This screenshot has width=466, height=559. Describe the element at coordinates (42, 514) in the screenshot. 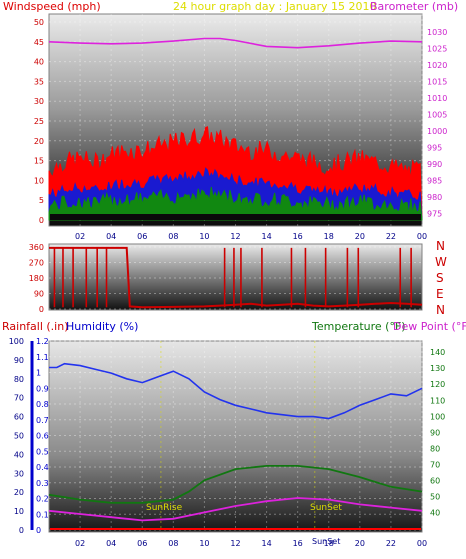

I see `rain-y-tick-1: 0.1` at that location.